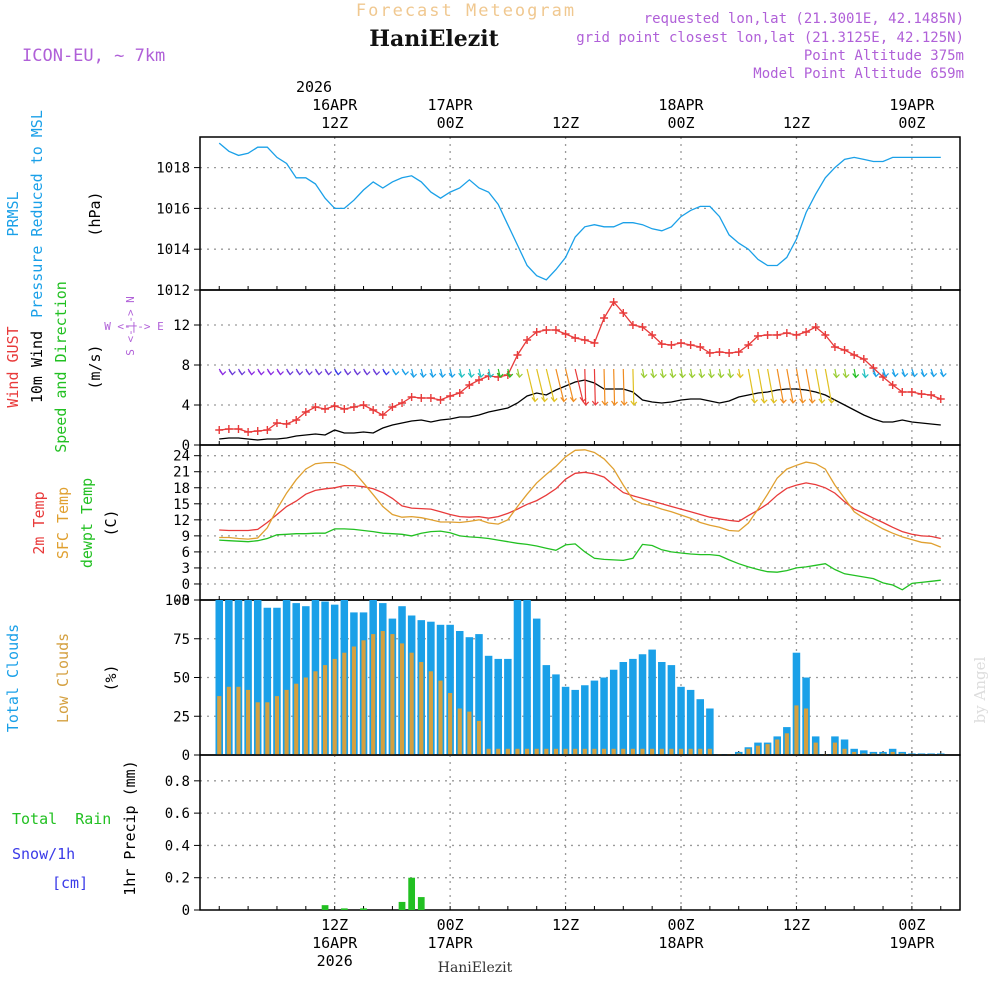  I want to click on panel-label: (%), so click(111, 677).